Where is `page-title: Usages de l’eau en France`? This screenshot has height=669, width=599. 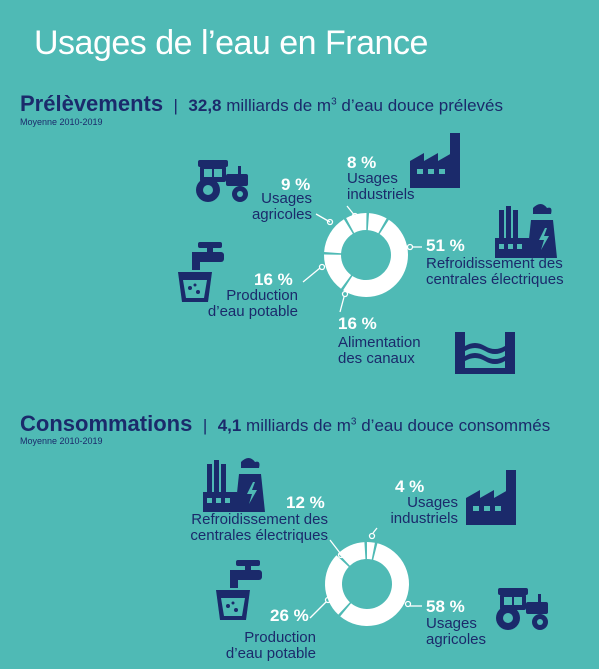
page-title: Usages de l’eau en France is located at coordinates (231, 43).